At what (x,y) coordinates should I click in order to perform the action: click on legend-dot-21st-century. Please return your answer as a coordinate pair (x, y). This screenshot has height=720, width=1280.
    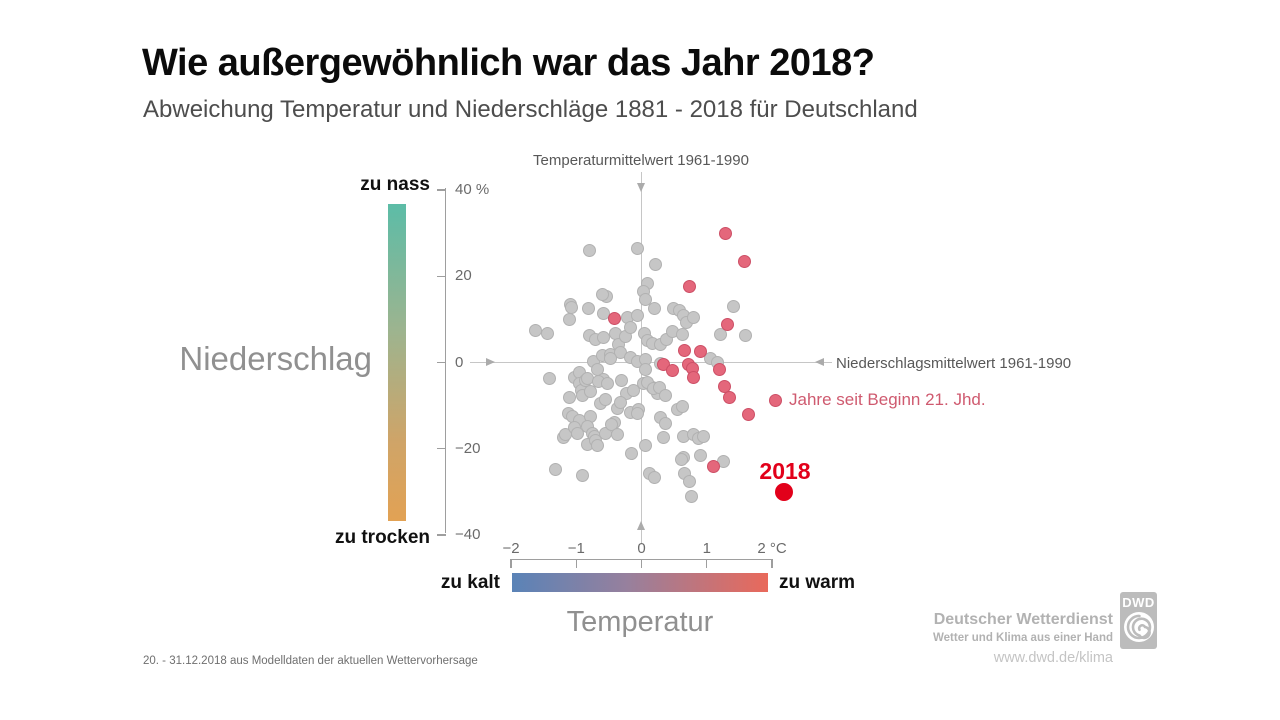
    Looking at the image, I should click on (775, 400).